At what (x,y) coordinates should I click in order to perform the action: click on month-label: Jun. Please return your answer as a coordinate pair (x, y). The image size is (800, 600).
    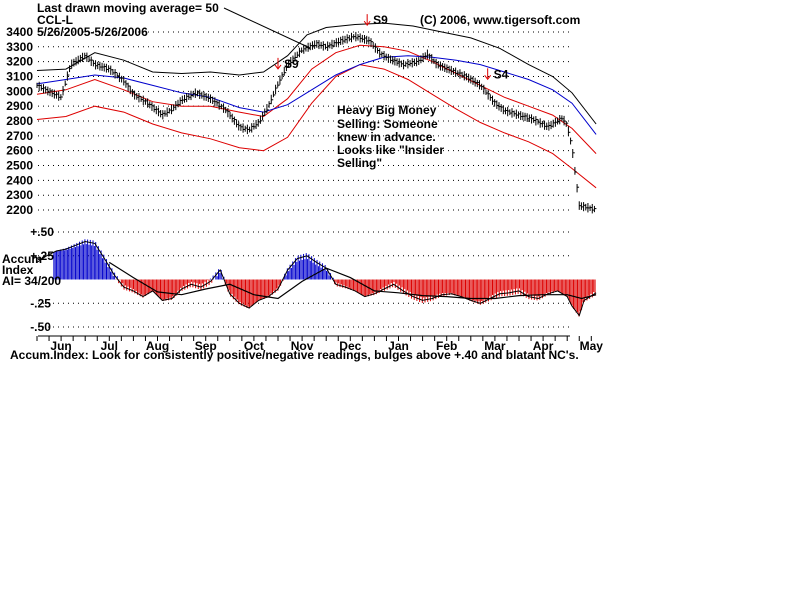
    Looking at the image, I should click on (60, 346).